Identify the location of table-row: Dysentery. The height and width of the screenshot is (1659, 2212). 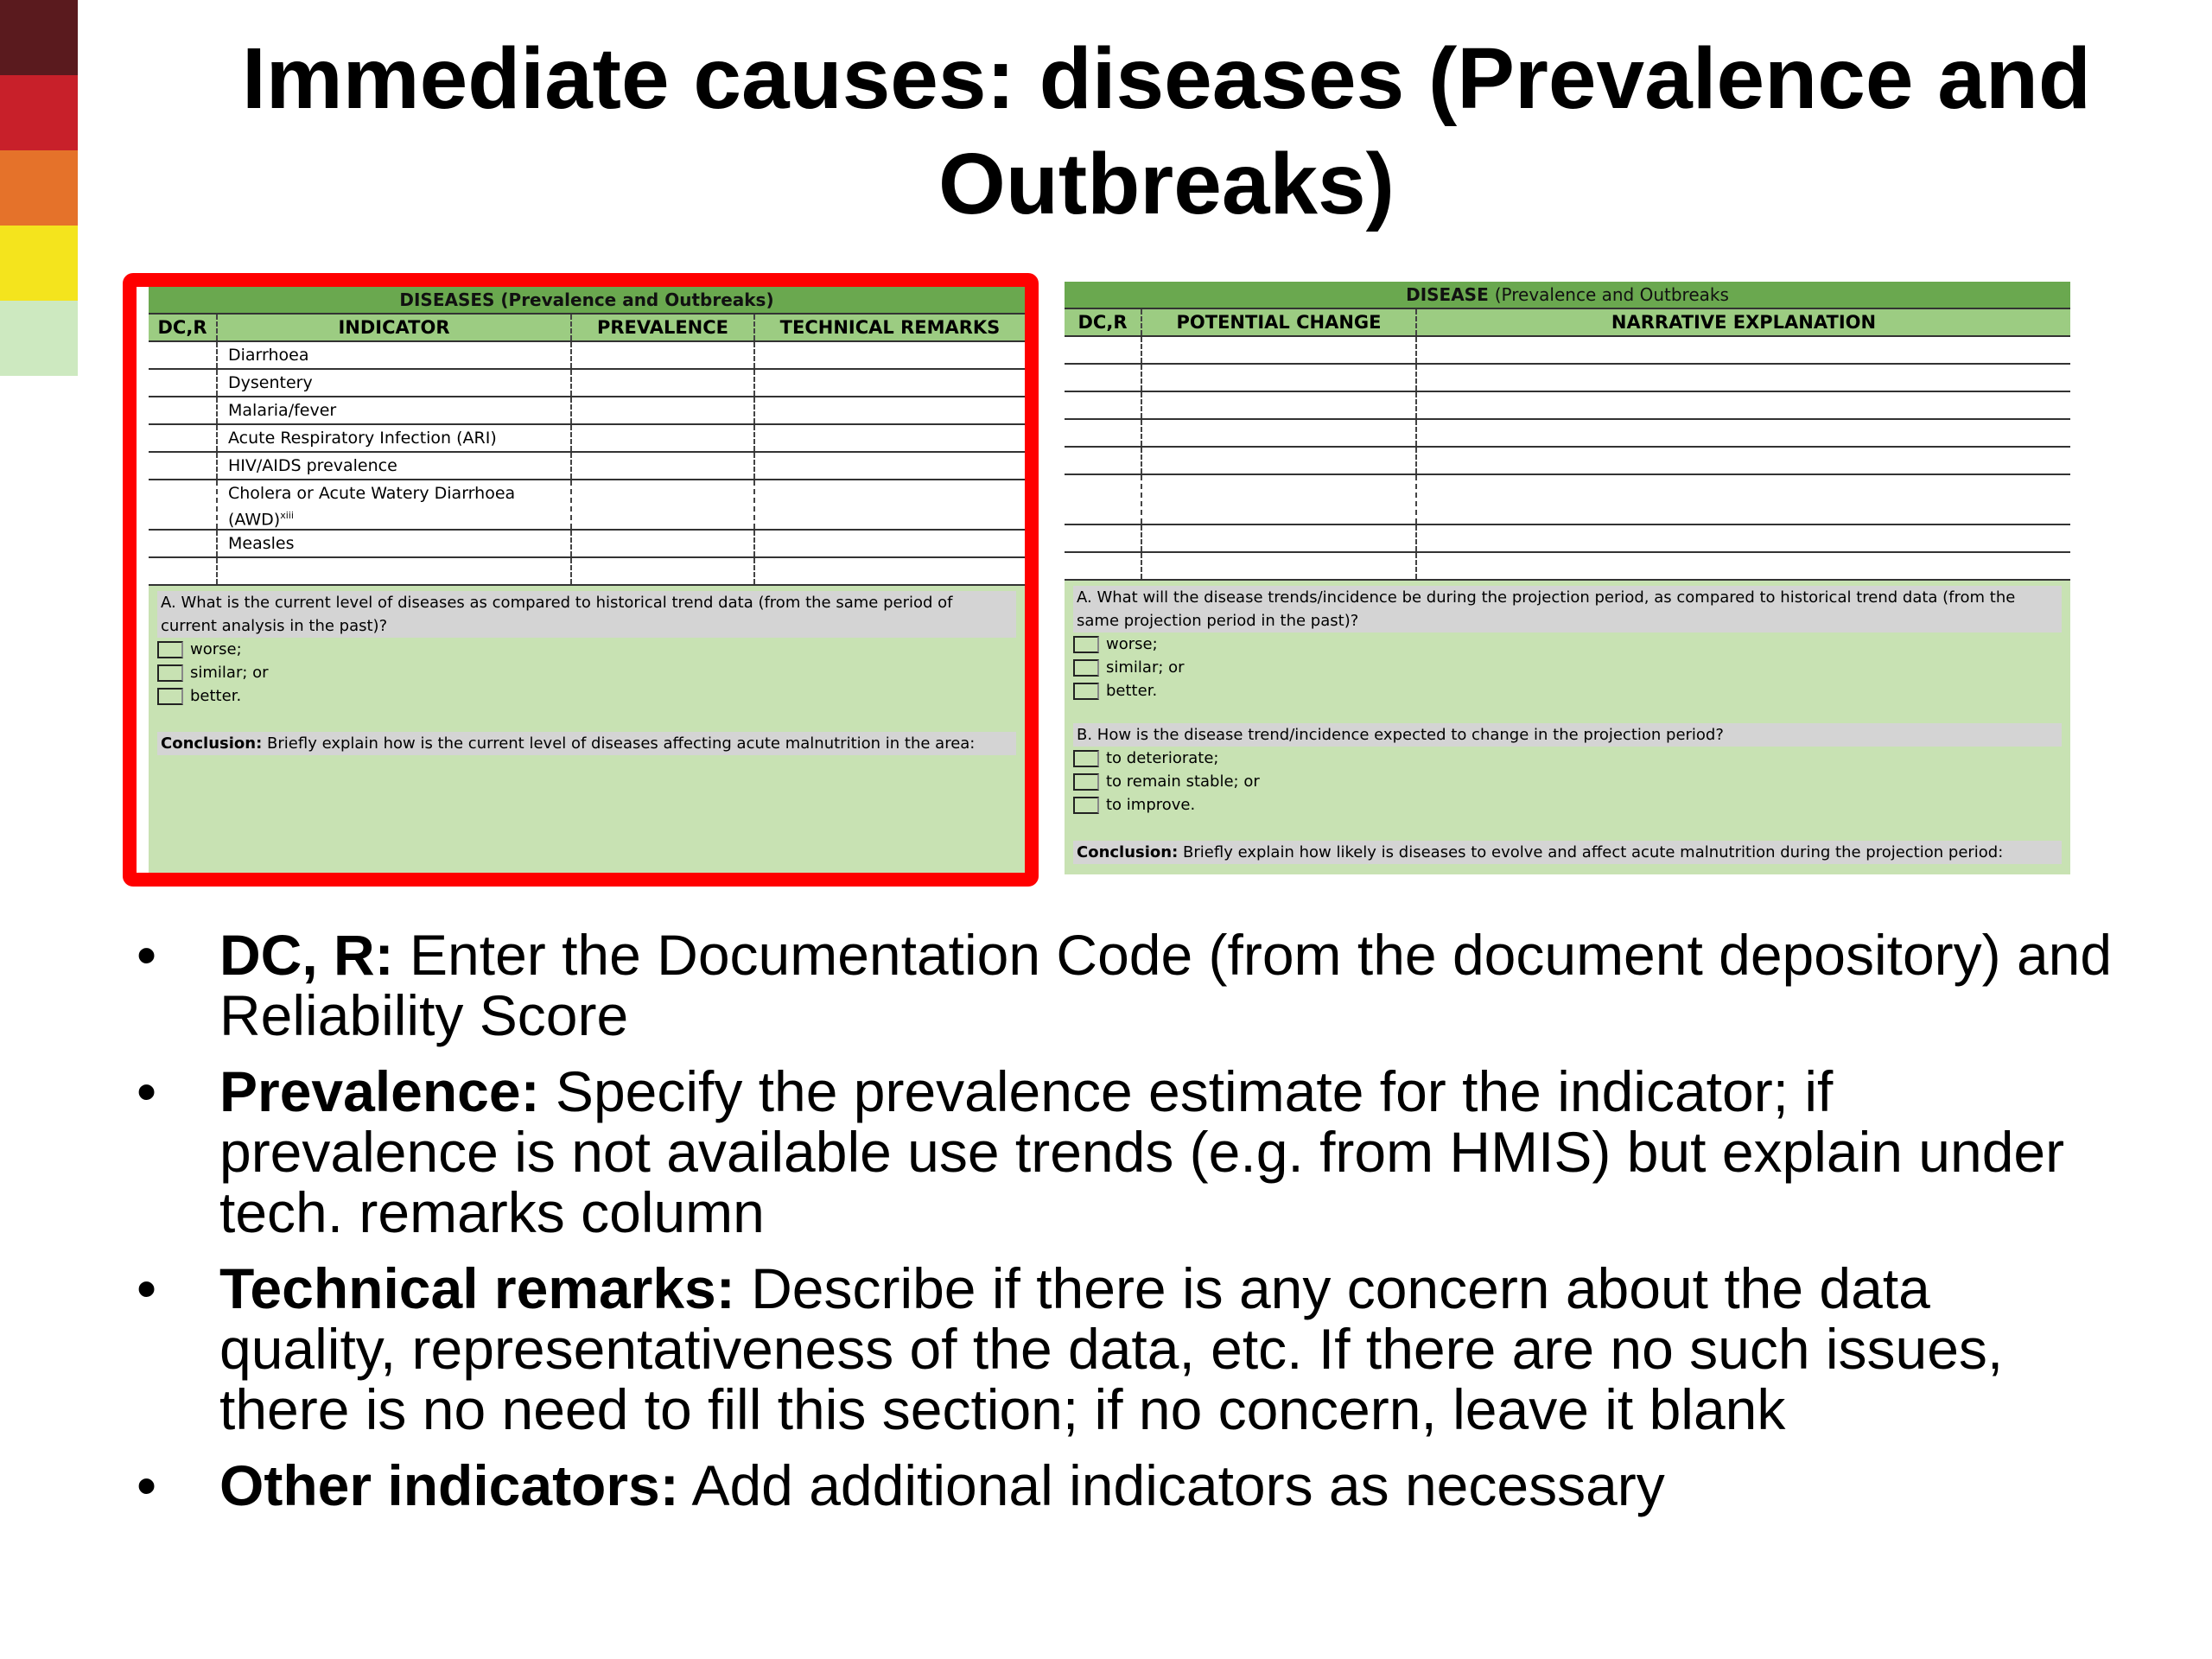
(587, 383).